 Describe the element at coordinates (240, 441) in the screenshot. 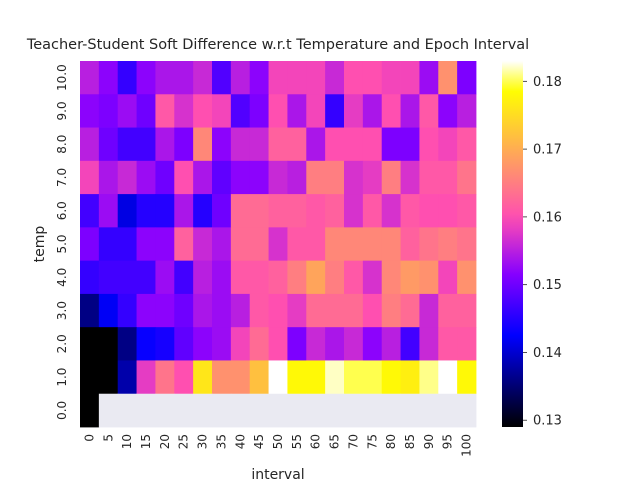

I see `x-tick-label: 40` at that location.